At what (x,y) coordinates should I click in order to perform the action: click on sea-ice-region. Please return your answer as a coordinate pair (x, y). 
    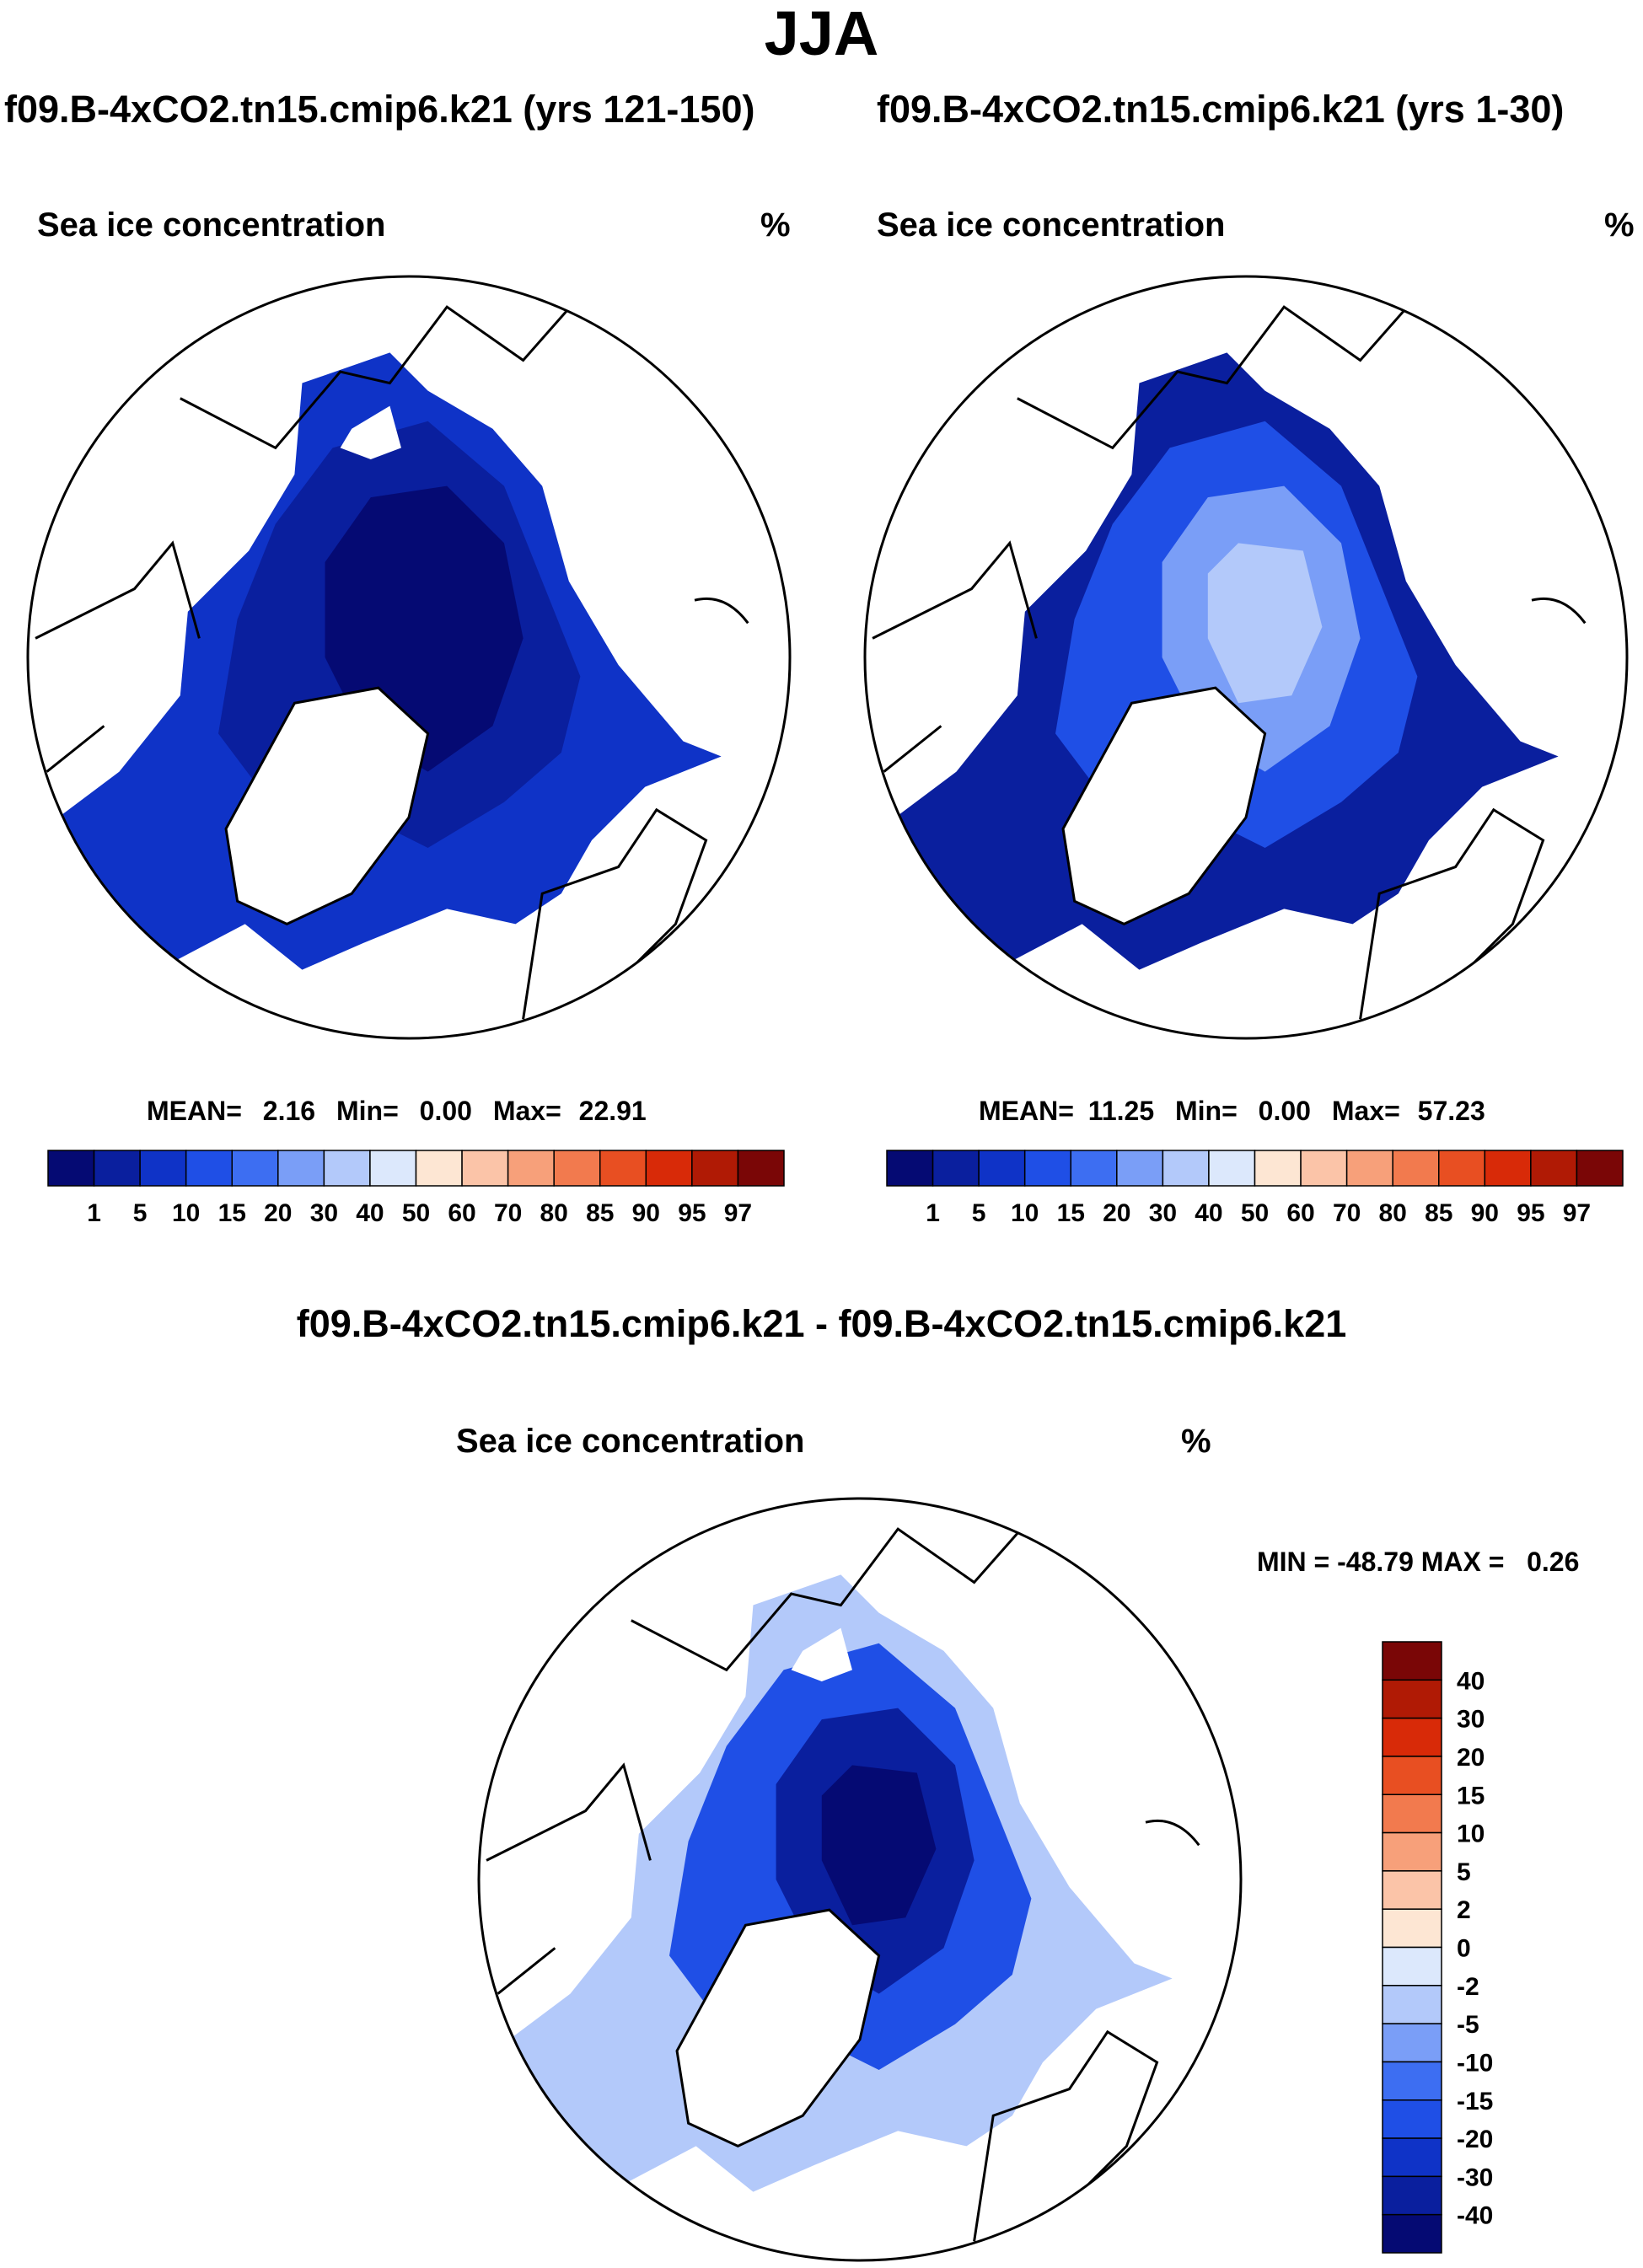
    Looking at the image, I should click on (879, 1845).